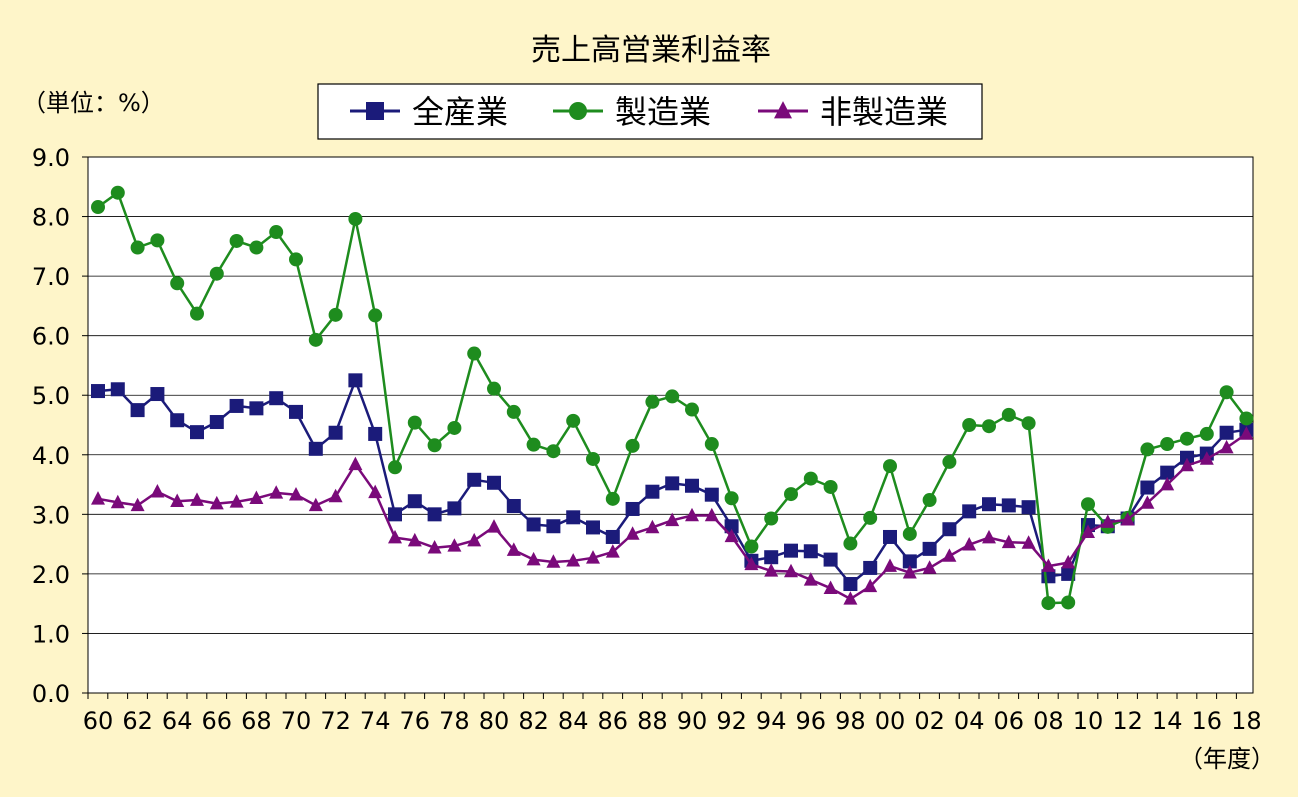 Image resolution: width=1298 pixels, height=797 pixels. Describe the element at coordinates (890, 721) in the screenshot. I see `x-tick-label: 00` at that location.